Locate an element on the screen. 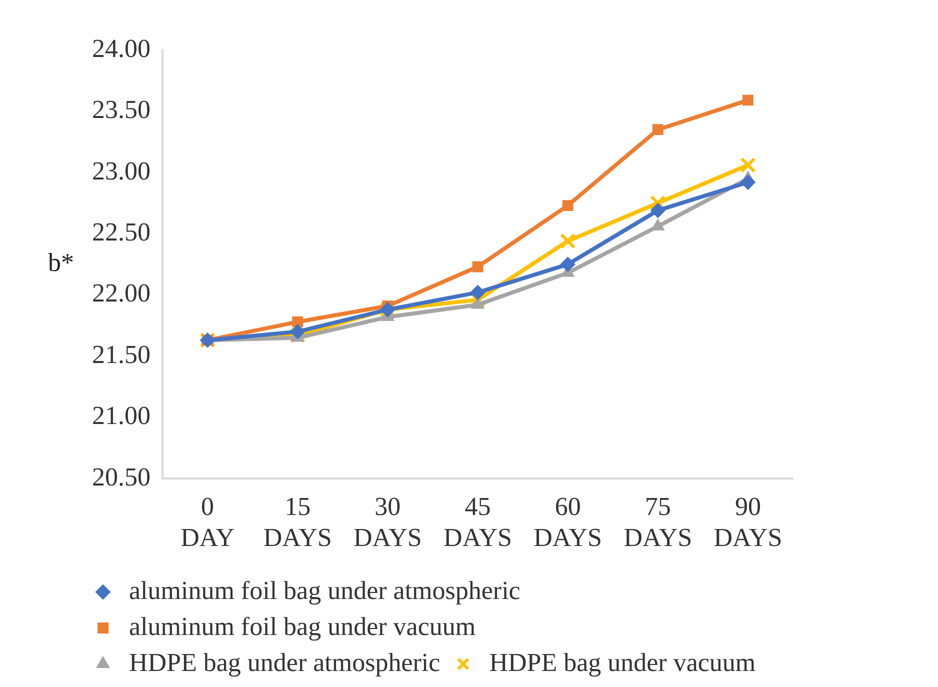 This screenshot has height=687, width=938. y-tick-label: 21.50 is located at coordinates (121, 354).